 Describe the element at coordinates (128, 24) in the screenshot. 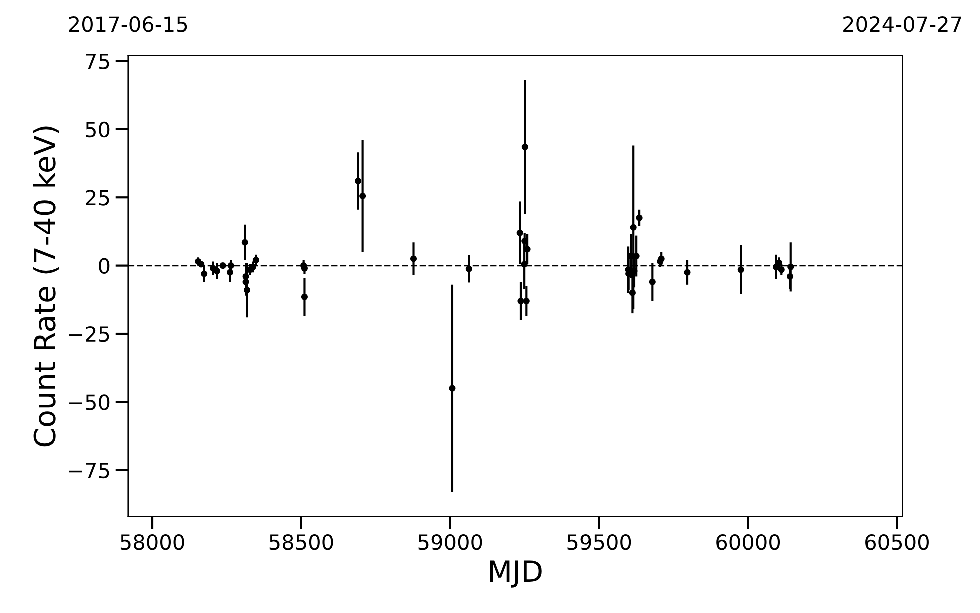

I see `x2-tick-label: 2017-06-15` at that location.